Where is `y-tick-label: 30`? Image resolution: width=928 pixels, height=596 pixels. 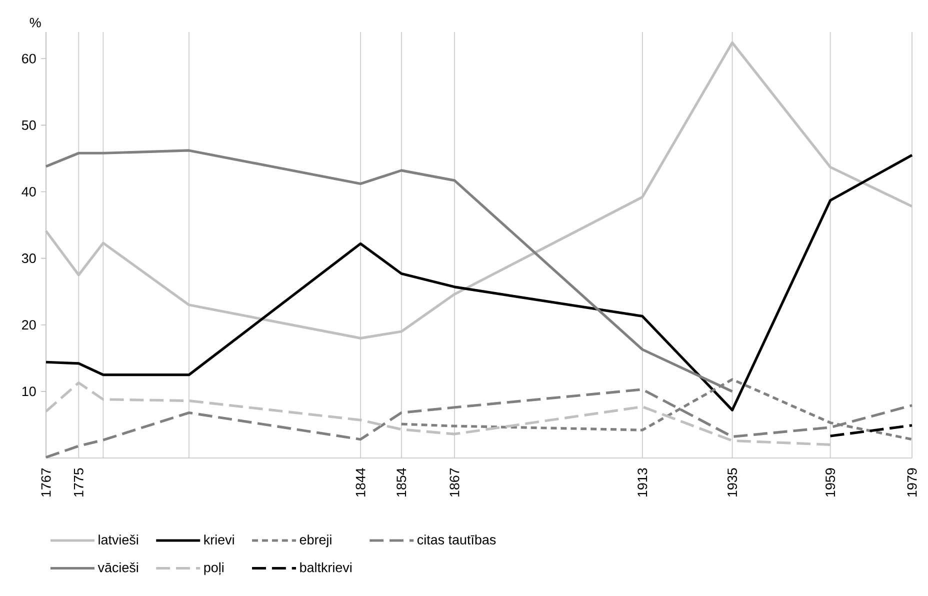 y-tick-label: 30 is located at coordinates (29, 259).